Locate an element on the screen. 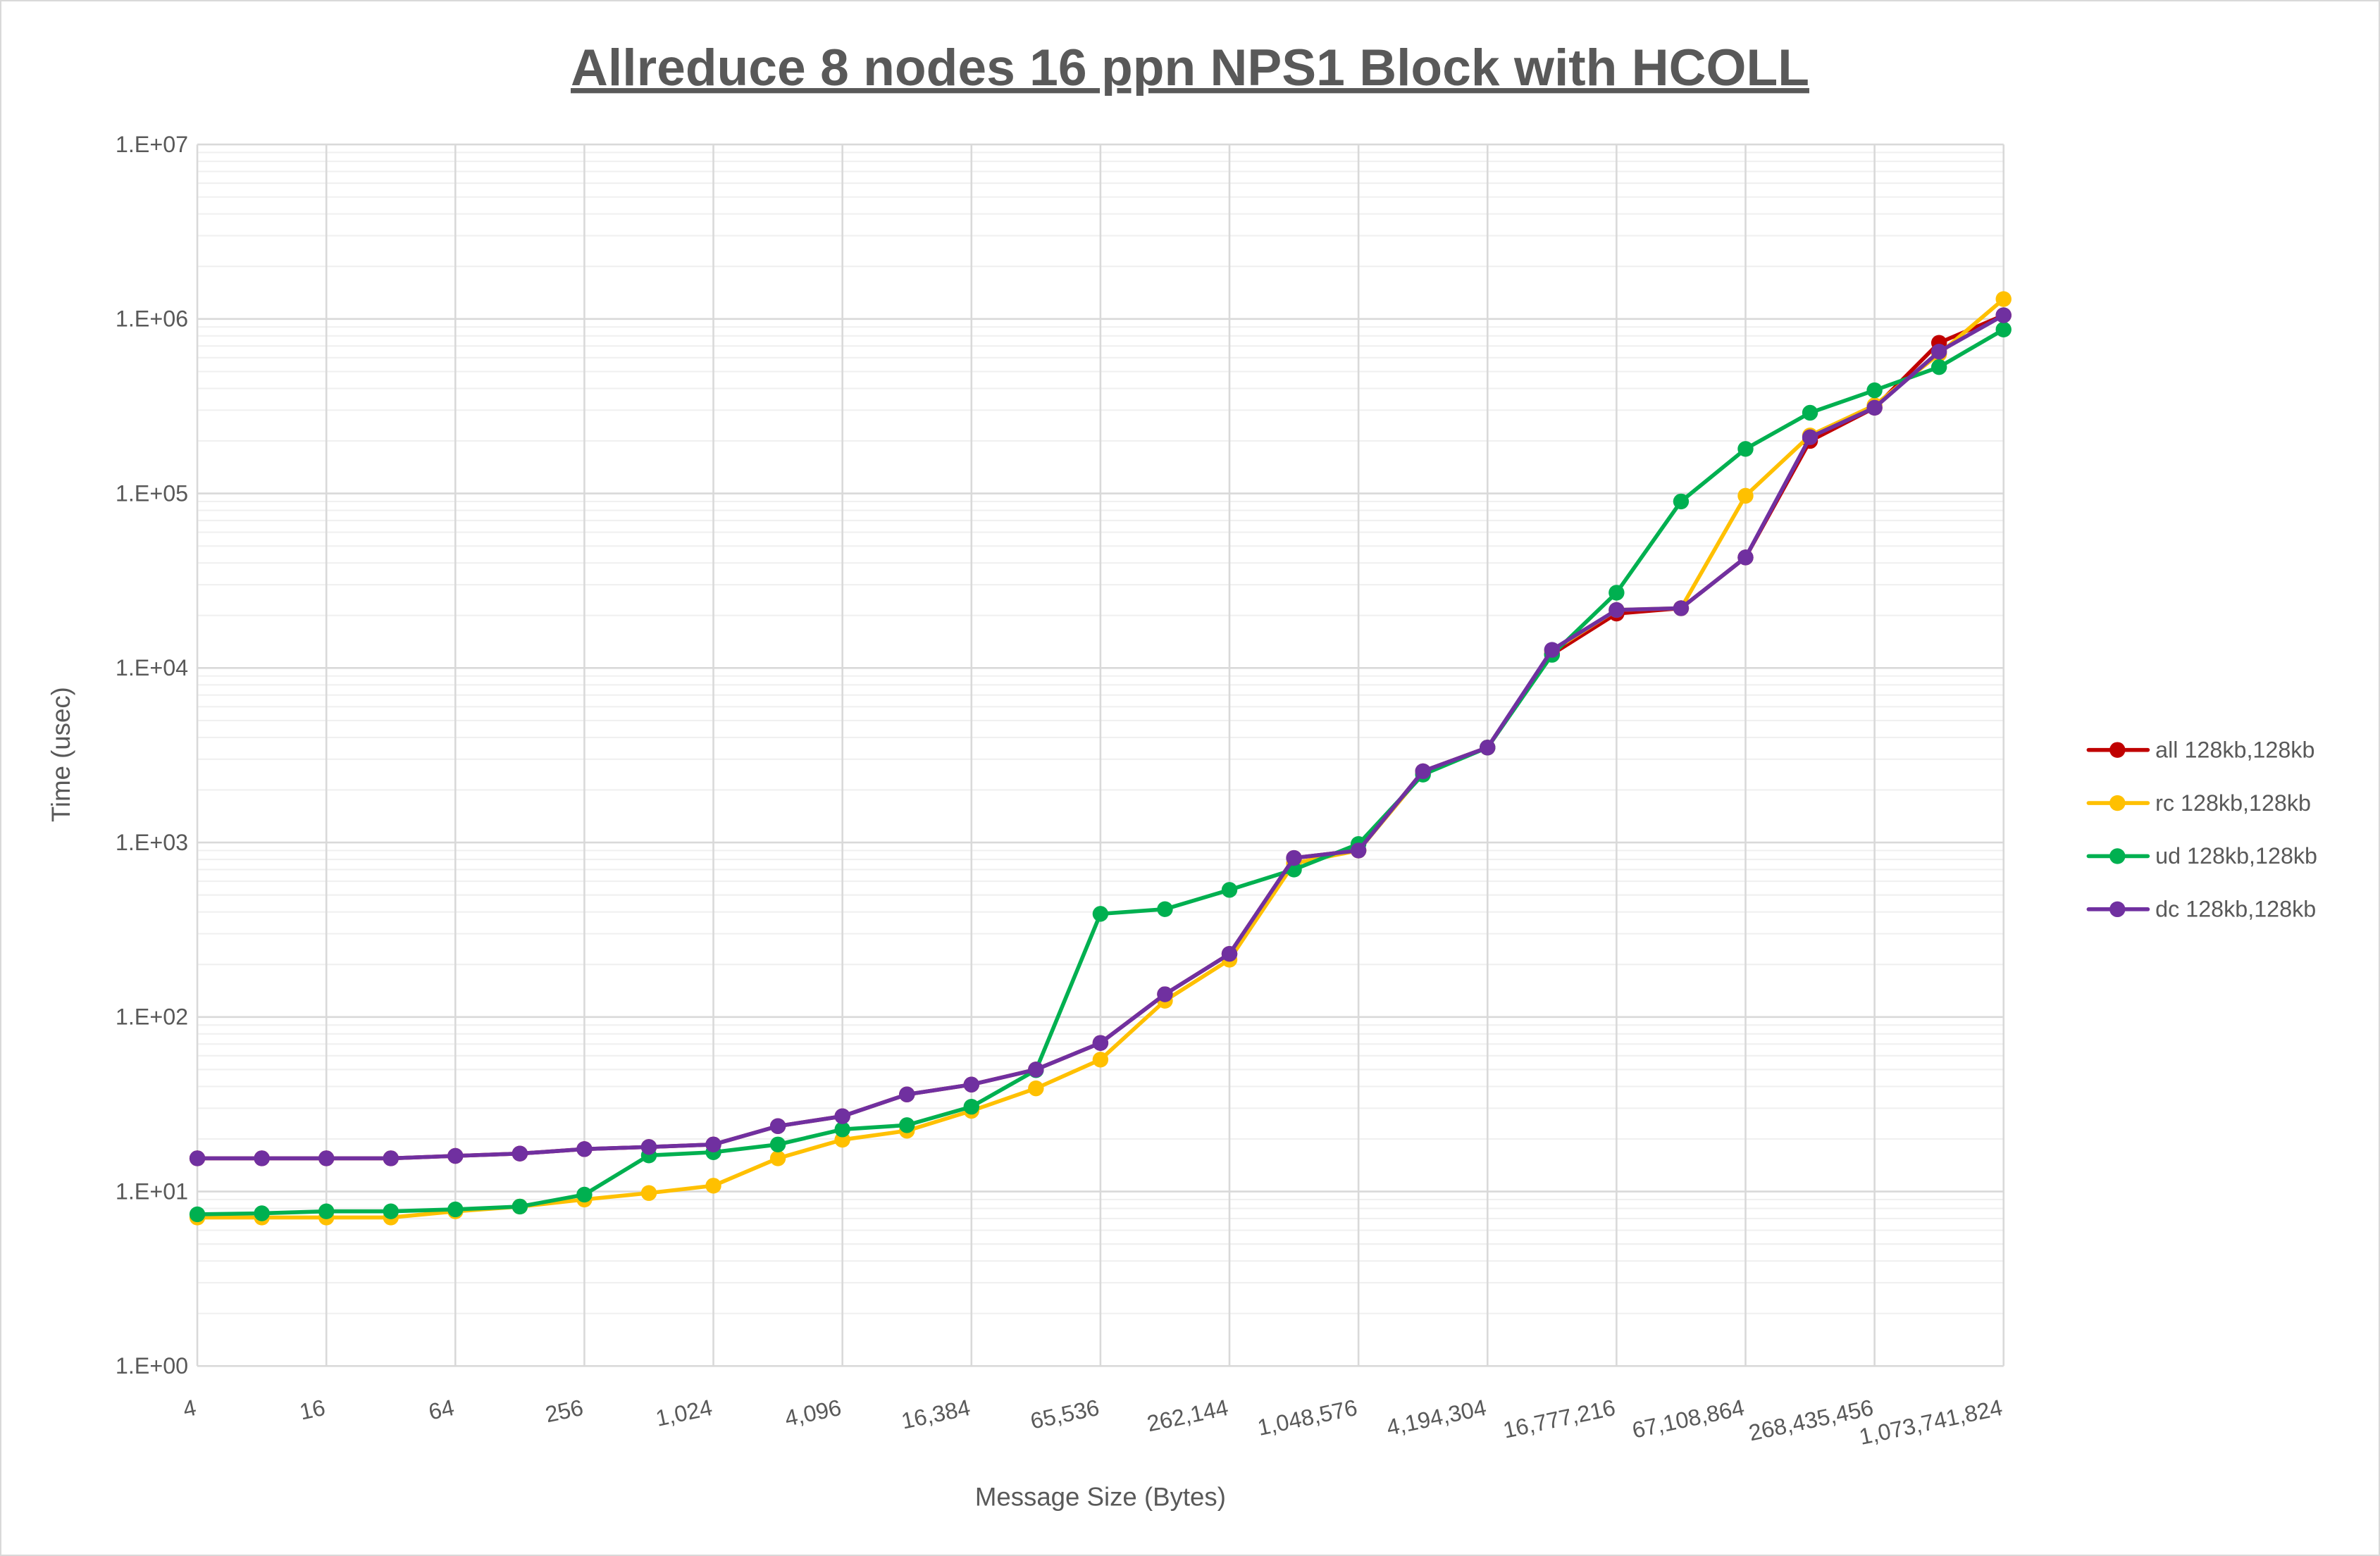 This screenshot has height=1556, width=2380. x-tick-label: 64 is located at coordinates (441, 1410).